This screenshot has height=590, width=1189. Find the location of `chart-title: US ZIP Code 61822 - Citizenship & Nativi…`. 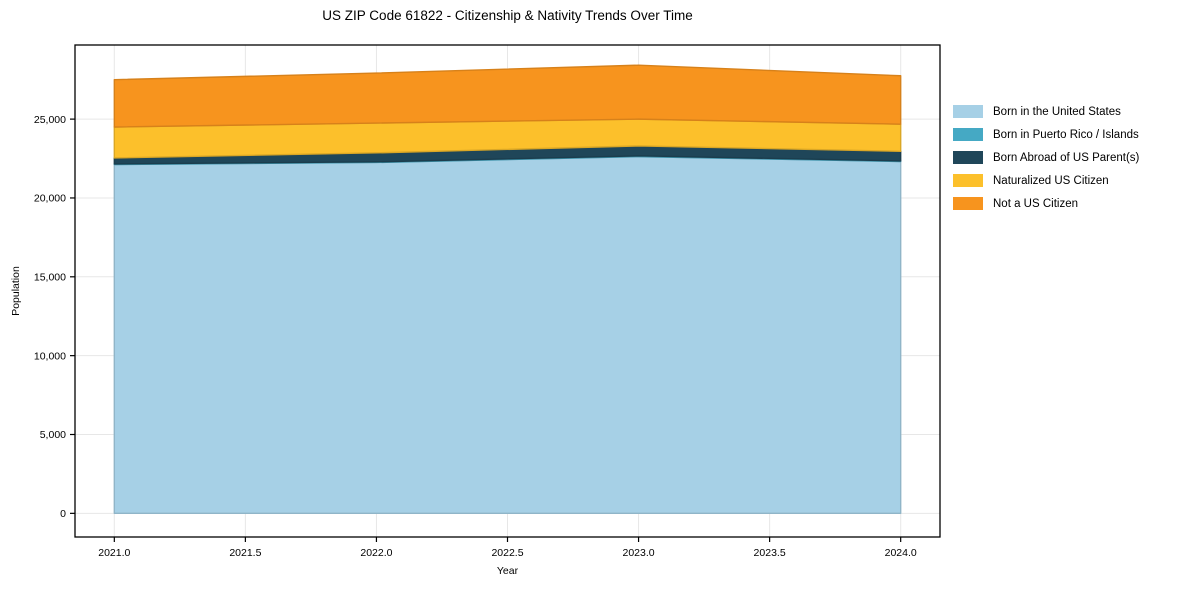

chart-title: US ZIP Code 61822 - Citizenship & Nativi… is located at coordinates (507, 15).